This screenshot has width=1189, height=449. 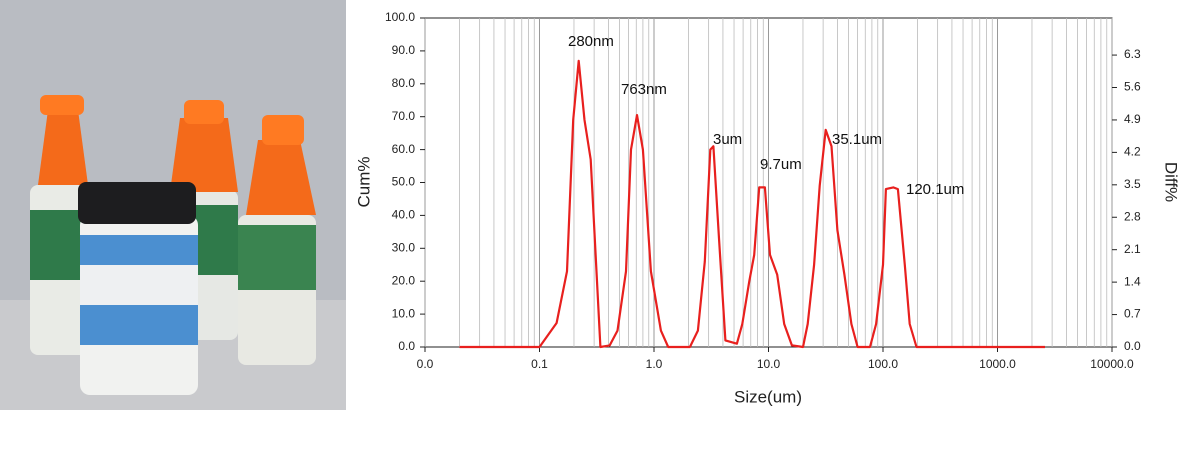 What do you see at coordinates (404, 280) in the screenshot?
I see `y-tick-label: 20.0` at bounding box center [404, 280].